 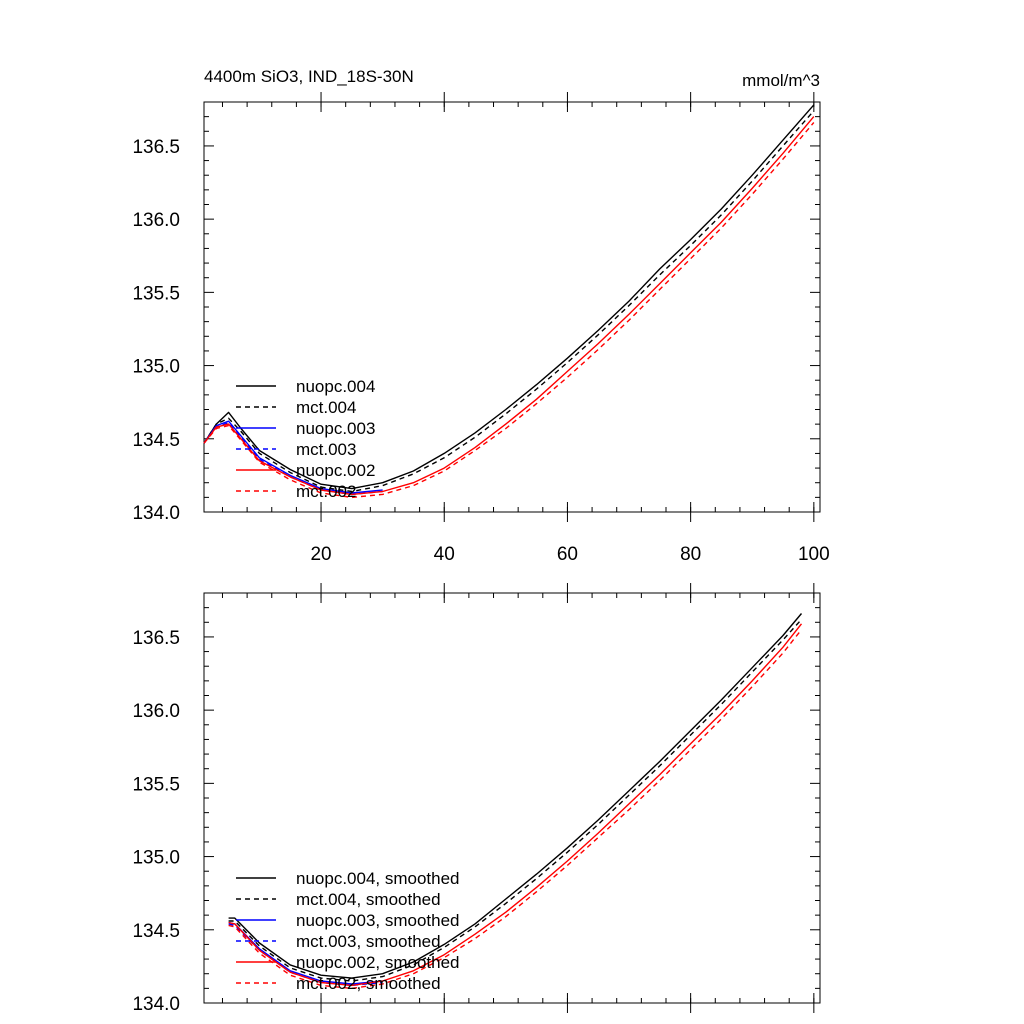 I want to click on x-tick-label: 80, so click(x=690, y=554).